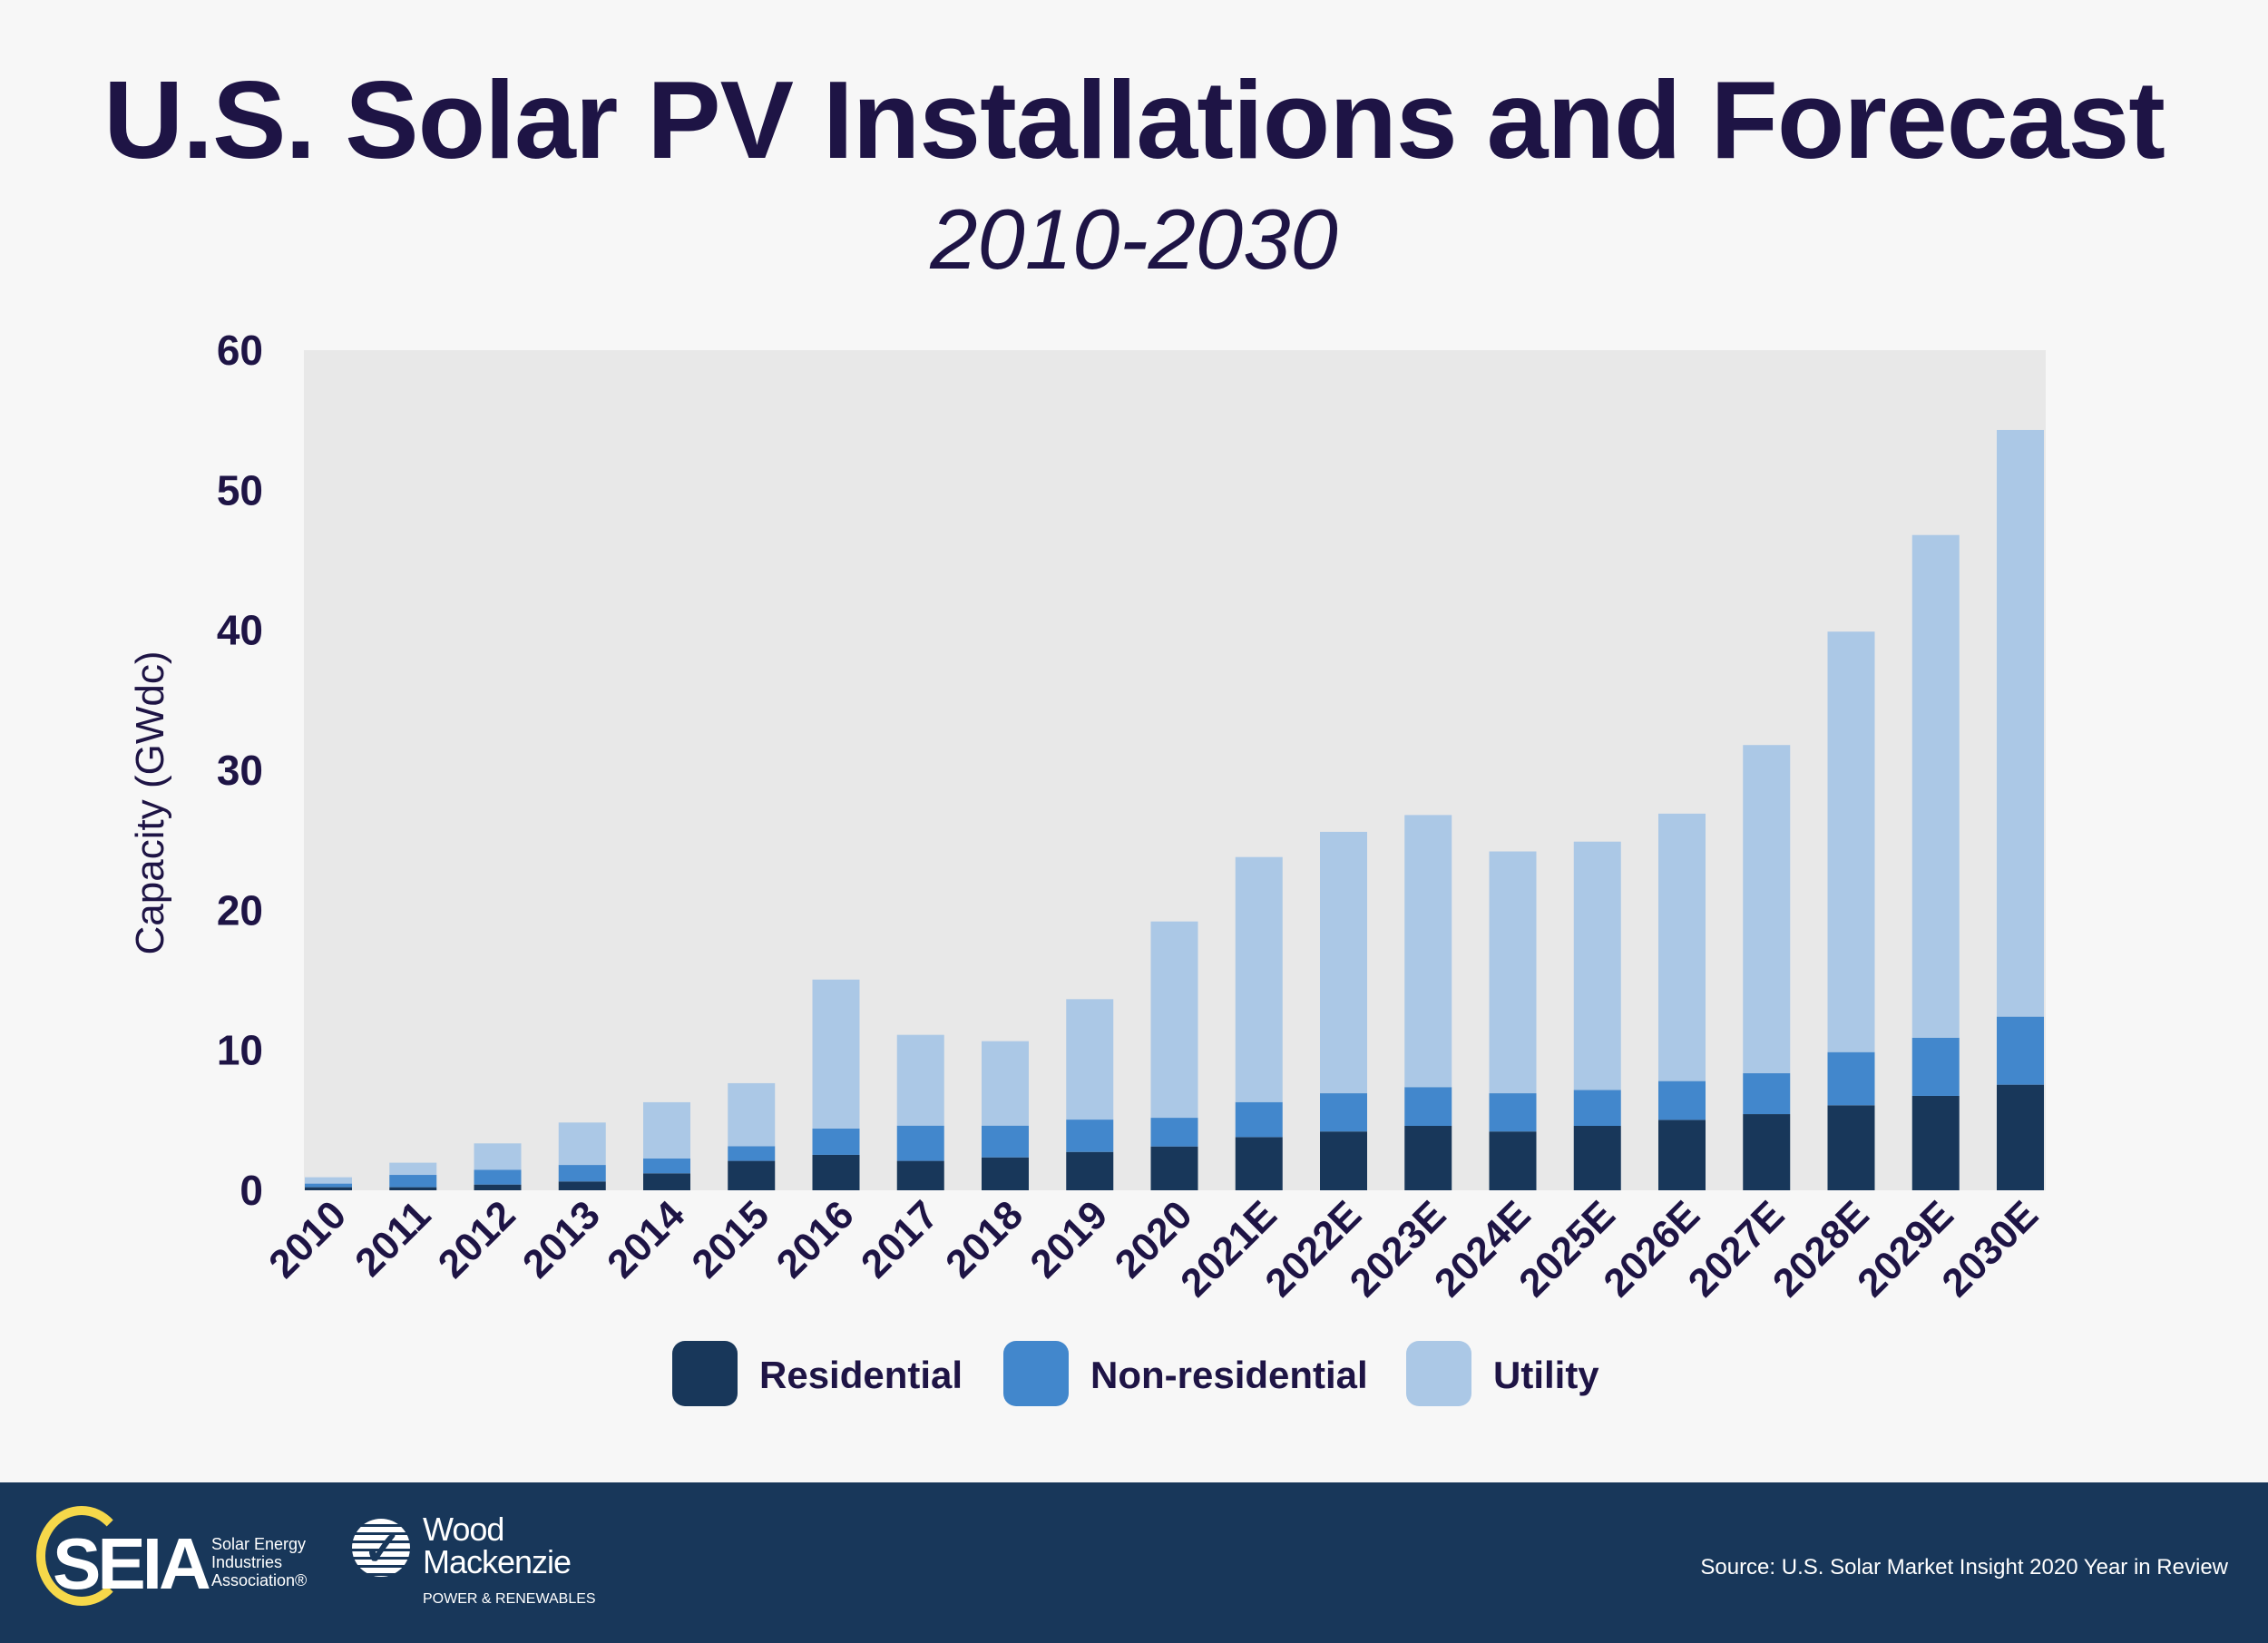 This screenshot has height=1643, width=2268. Describe the element at coordinates (393, 1238) in the screenshot. I see `x-tick-label: 2011` at that location.